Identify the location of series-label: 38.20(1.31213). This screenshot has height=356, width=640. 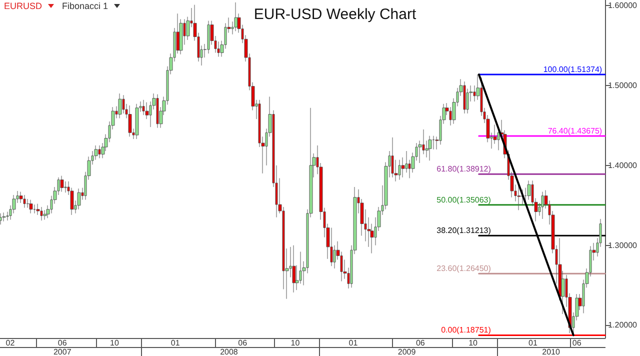
(464, 231).